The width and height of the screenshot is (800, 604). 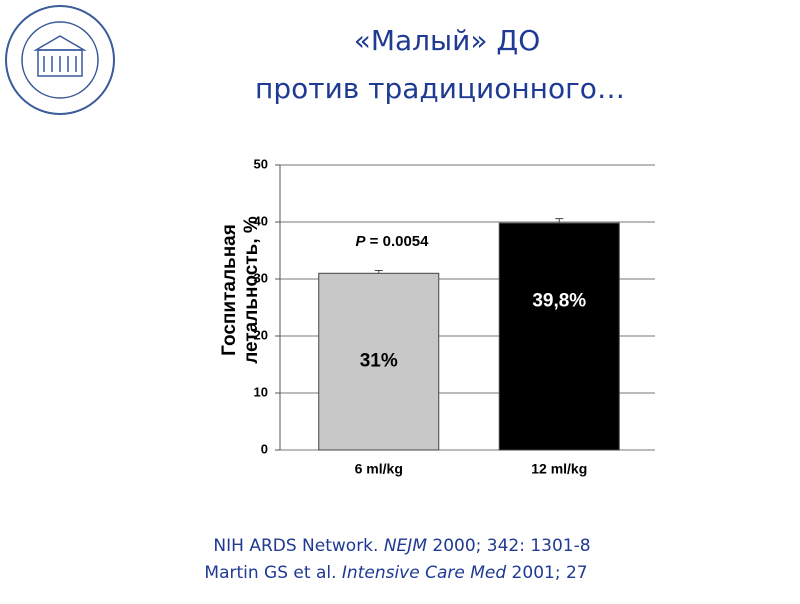 I want to click on y-tick-label: 10, so click(x=261, y=391).